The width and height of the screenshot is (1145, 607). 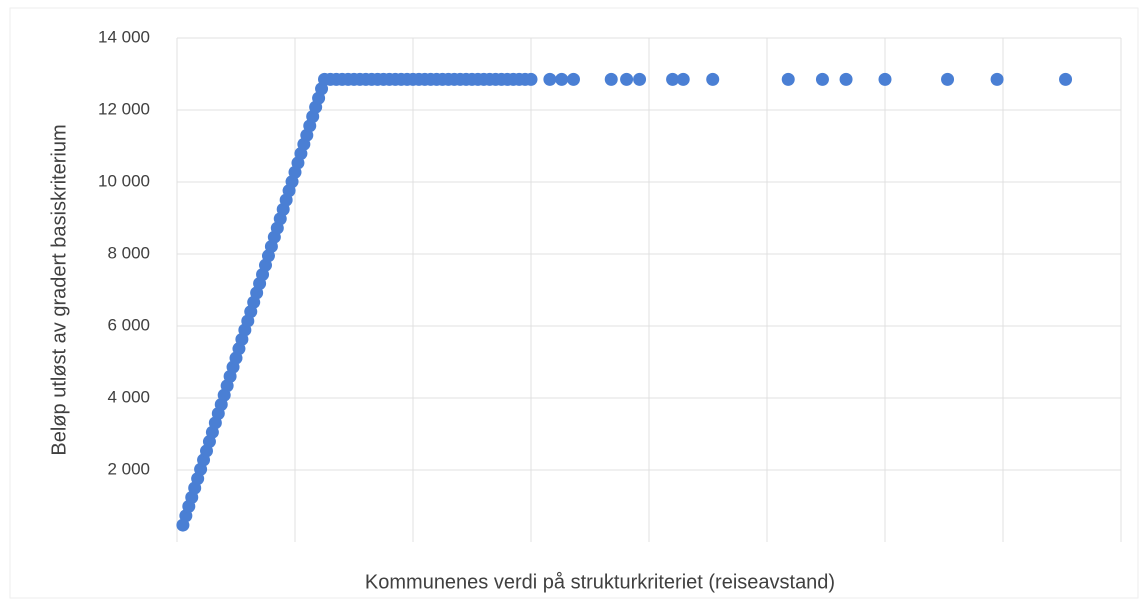 I want to click on y-tick-label: 14 000, so click(x=124, y=36).